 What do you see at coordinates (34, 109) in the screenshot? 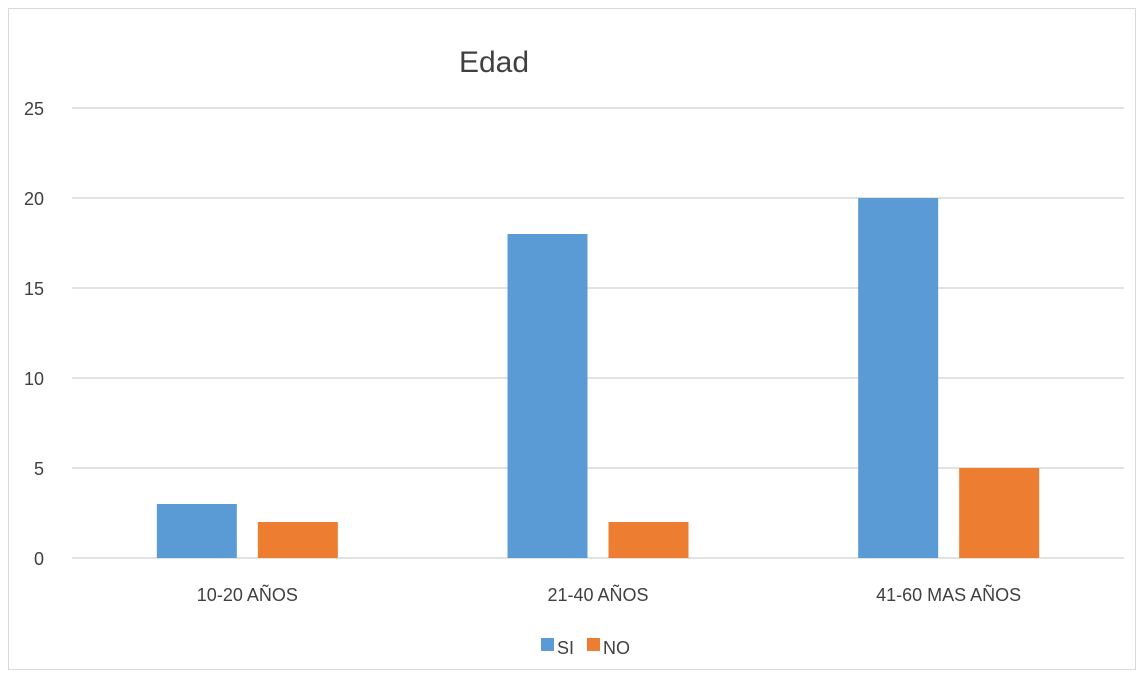
I see `y-tick-label: 25` at bounding box center [34, 109].